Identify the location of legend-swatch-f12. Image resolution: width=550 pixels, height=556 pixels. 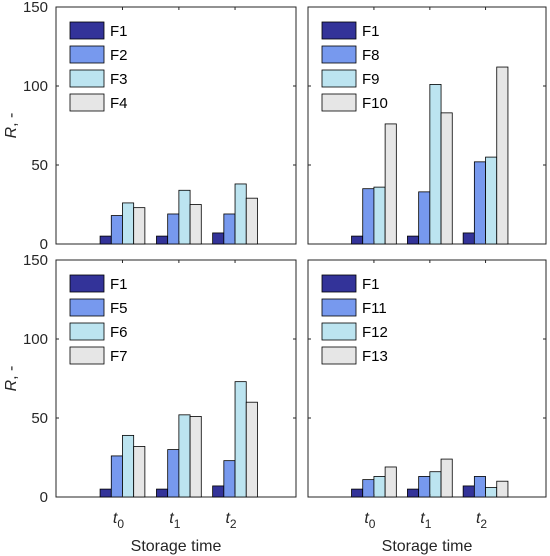
(339, 331).